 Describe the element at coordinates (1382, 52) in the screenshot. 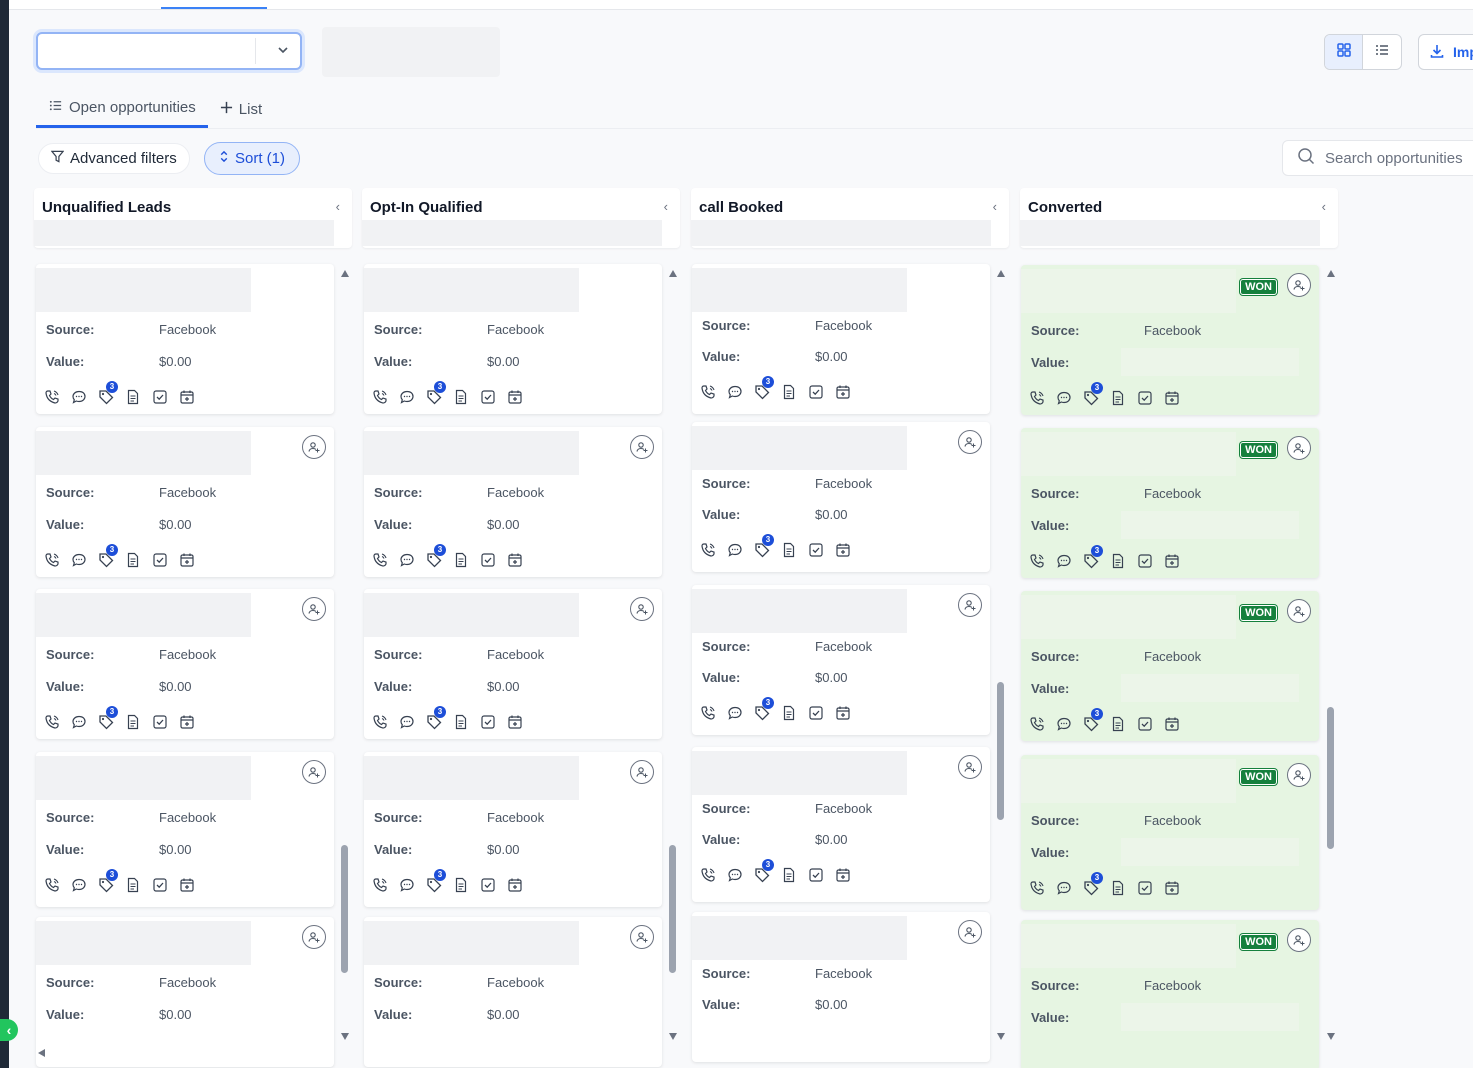

I see `list-view-button` at that location.